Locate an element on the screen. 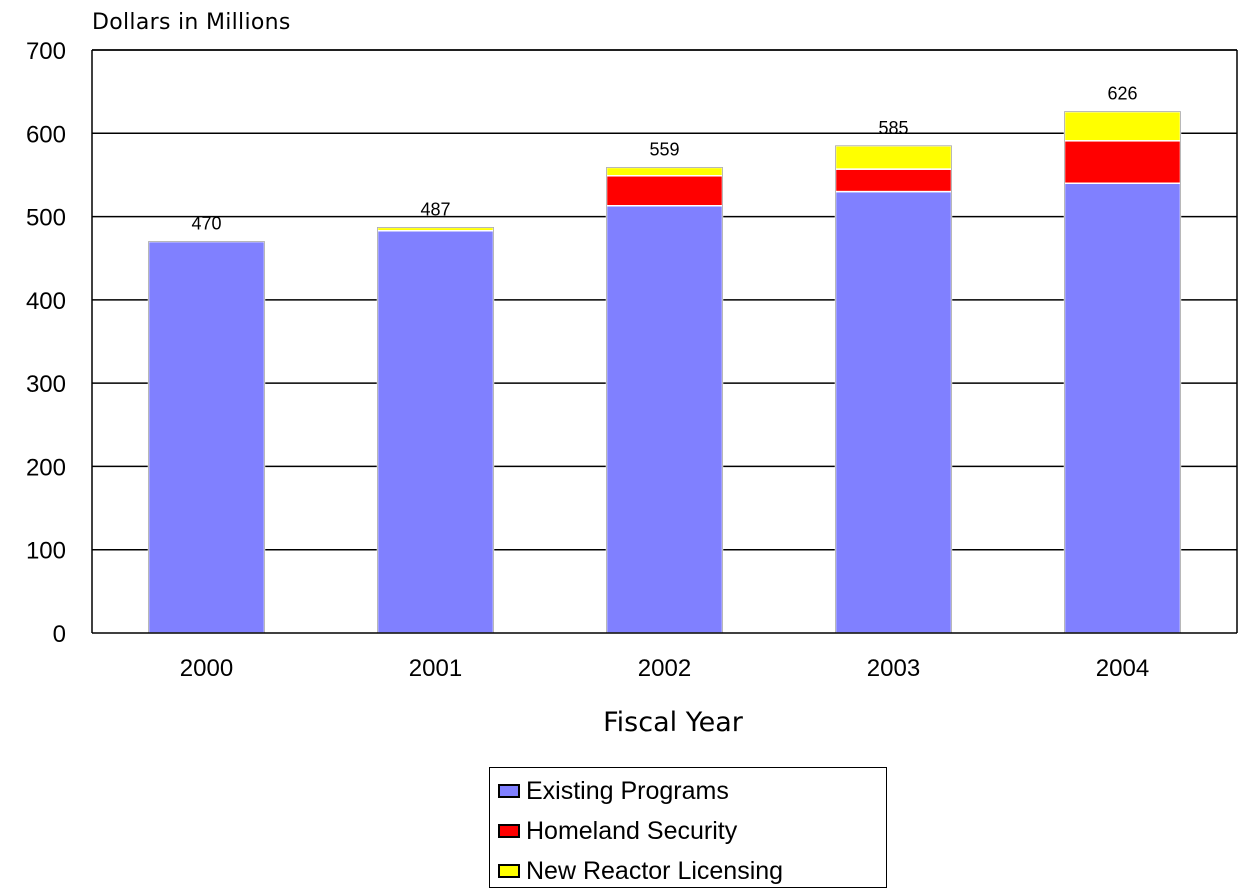  data-label-total: 487 is located at coordinates (435, 209).